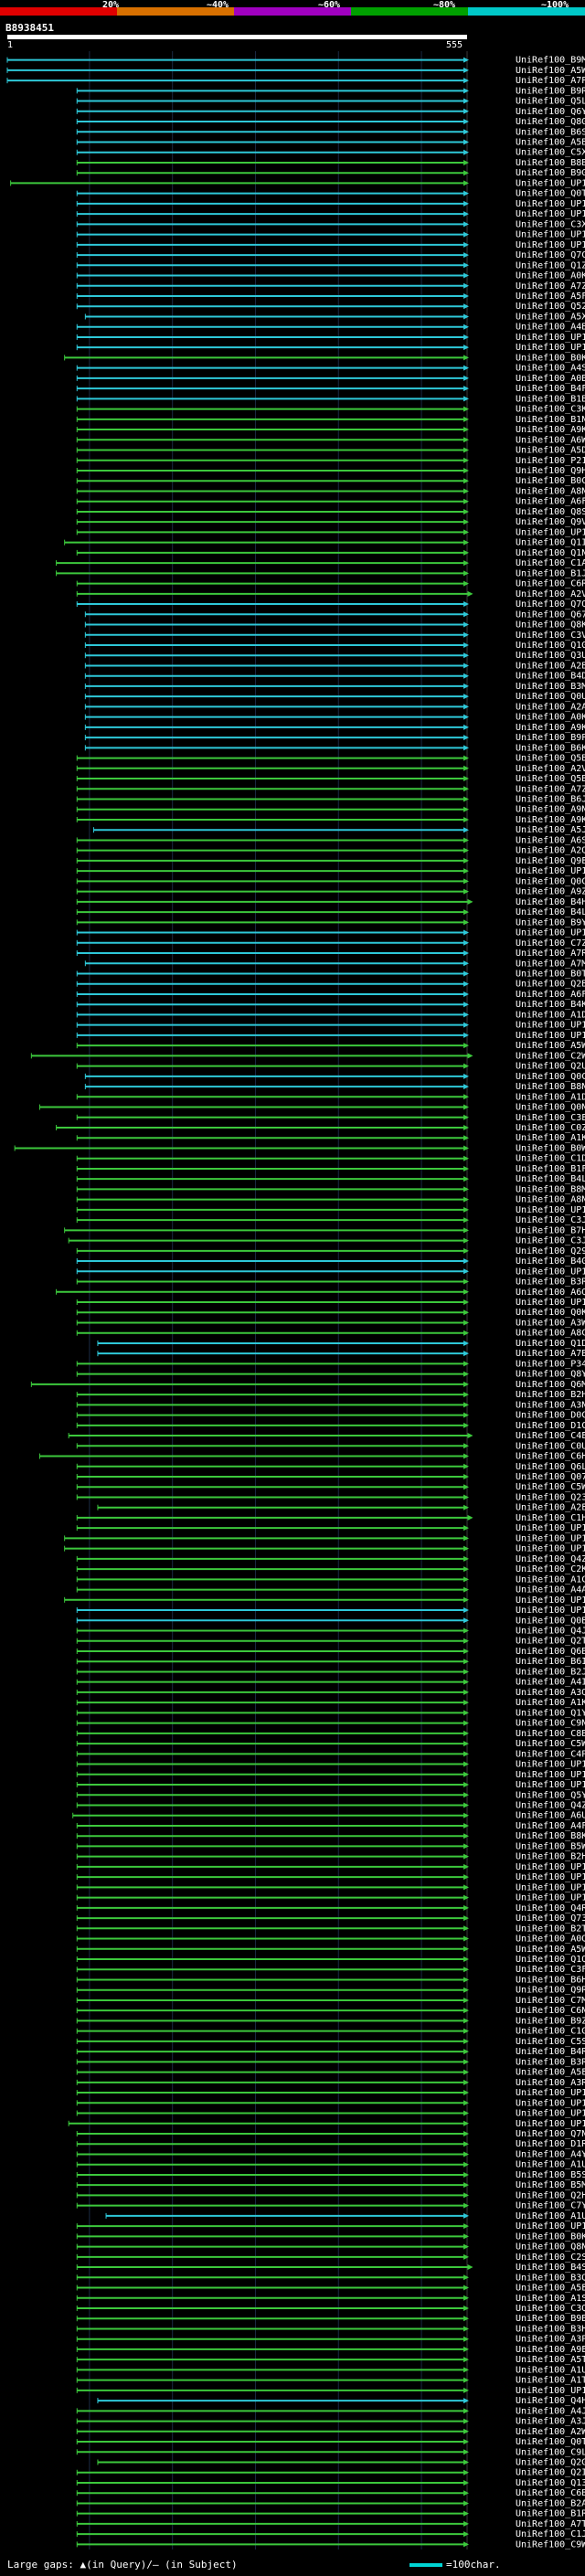 The image size is (585, 2576). Describe the element at coordinates (550, 1405) in the screenshot. I see `hit-label: UniRef100_A3NFF9` at that location.